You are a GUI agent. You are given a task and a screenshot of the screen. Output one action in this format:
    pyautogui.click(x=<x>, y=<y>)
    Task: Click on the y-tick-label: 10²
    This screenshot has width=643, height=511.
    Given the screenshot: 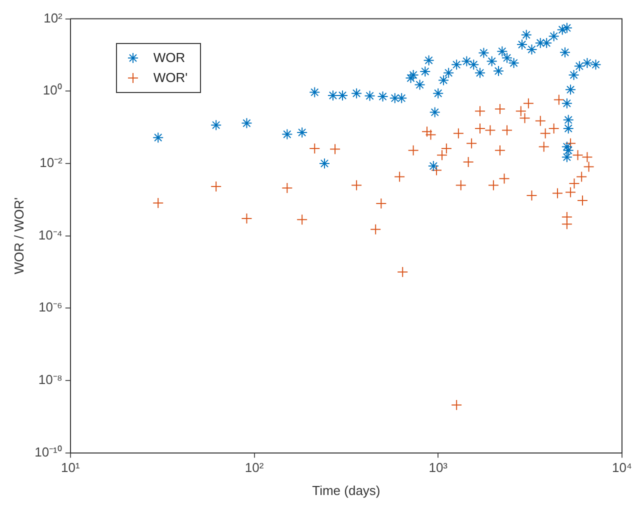 What is the action you would take?
    pyautogui.click(x=54, y=18)
    